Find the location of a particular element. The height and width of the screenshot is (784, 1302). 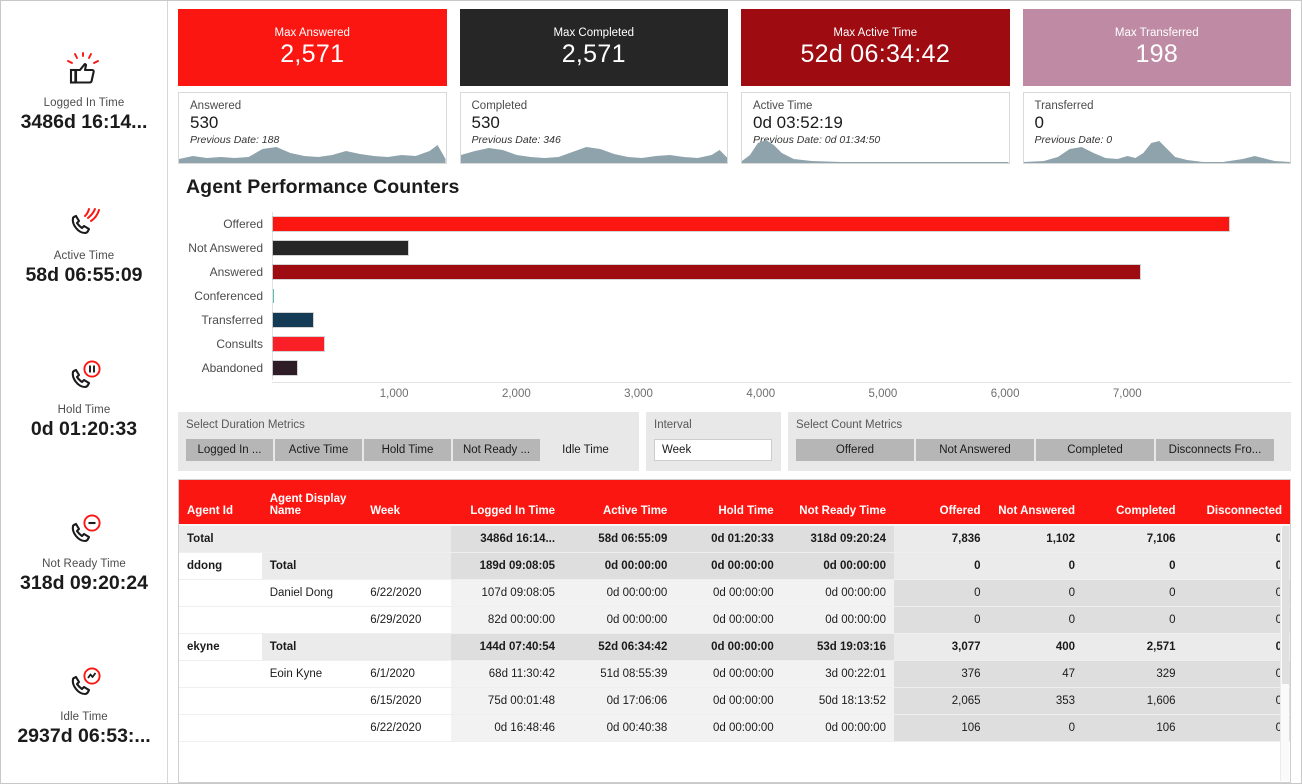

table-vertical-scrollbar is located at coordinates (1284, 653).